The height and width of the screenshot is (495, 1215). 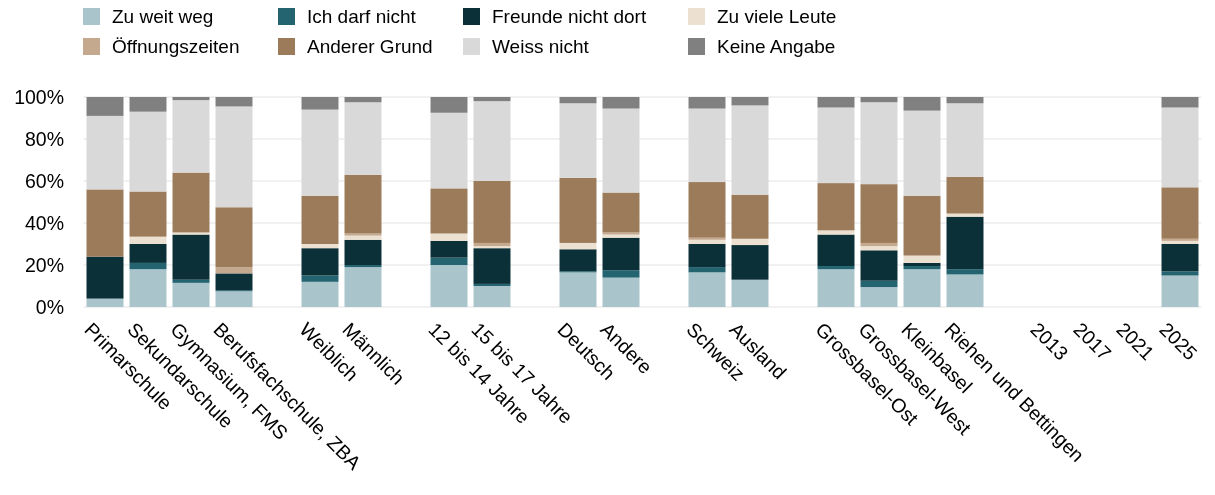 I want to click on legend-label: Keine Angabe, so click(x=776, y=46).